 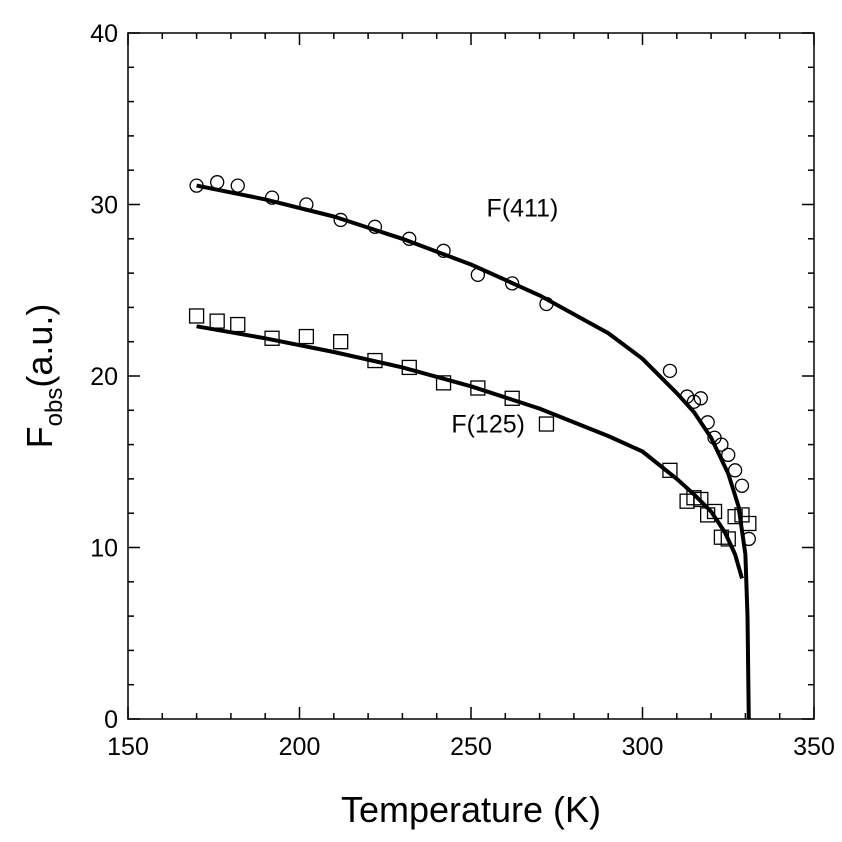 I want to click on series-annotations: F(411) F(125), so click(x=504, y=317).